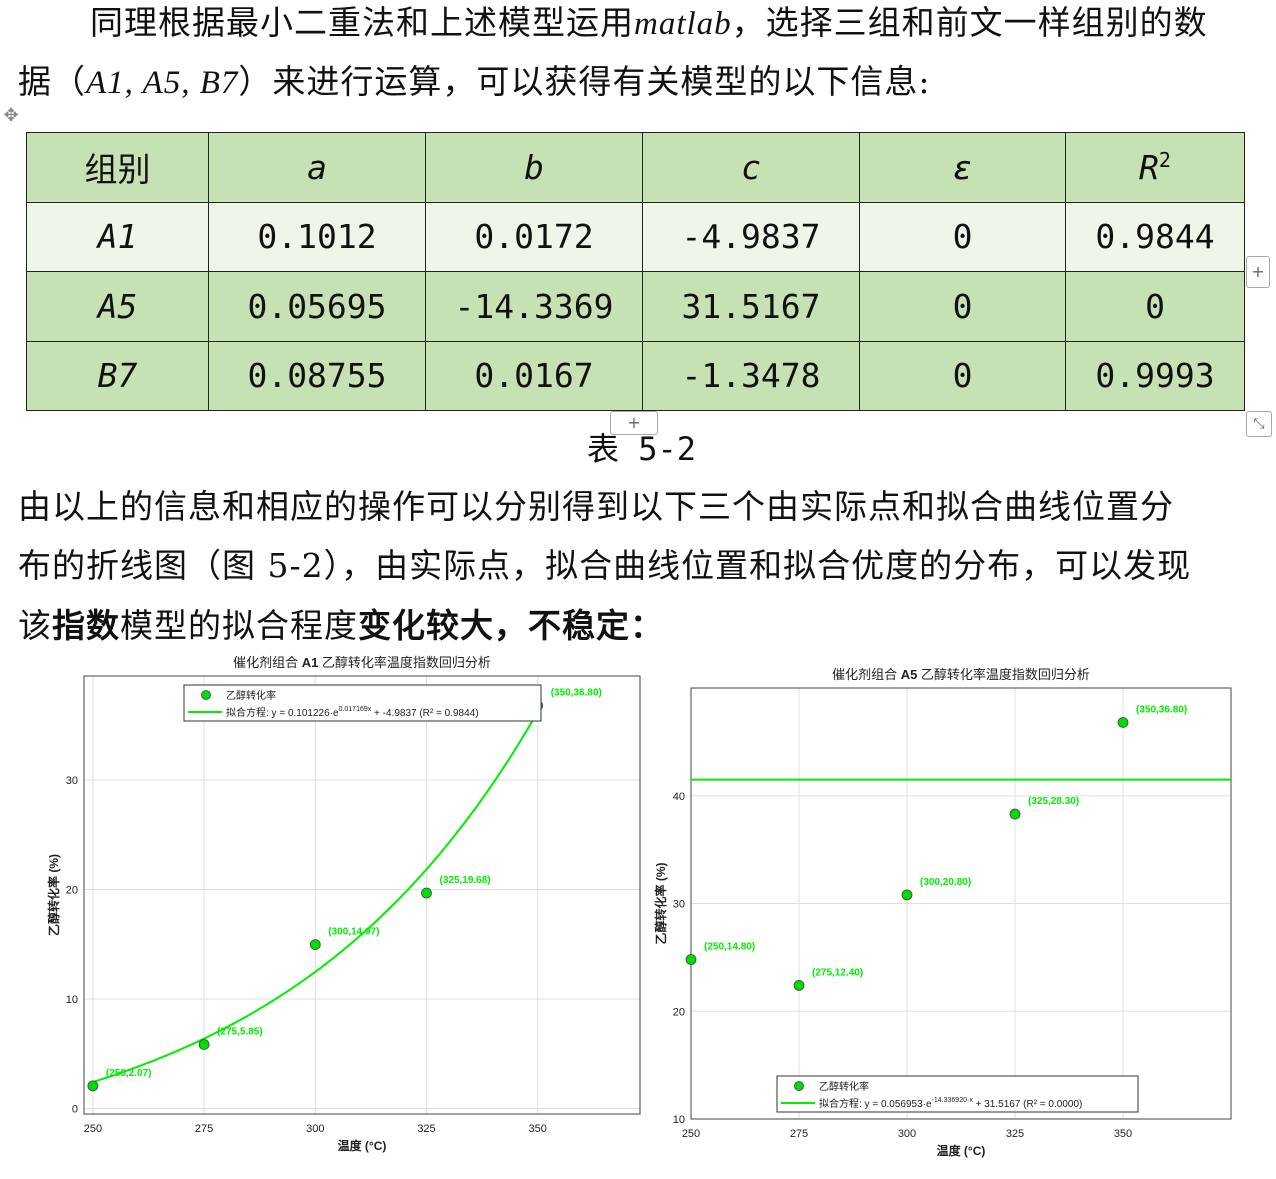 Image resolution: width=1276 pixels, height=1179 pixels. Describe the element at coordinates (474, 81) in the screenshot. I see `intro-paragraph-line2: 据（A1, A5, B7）来进行运算，可以获得有关模型的以下信息:` at that location.